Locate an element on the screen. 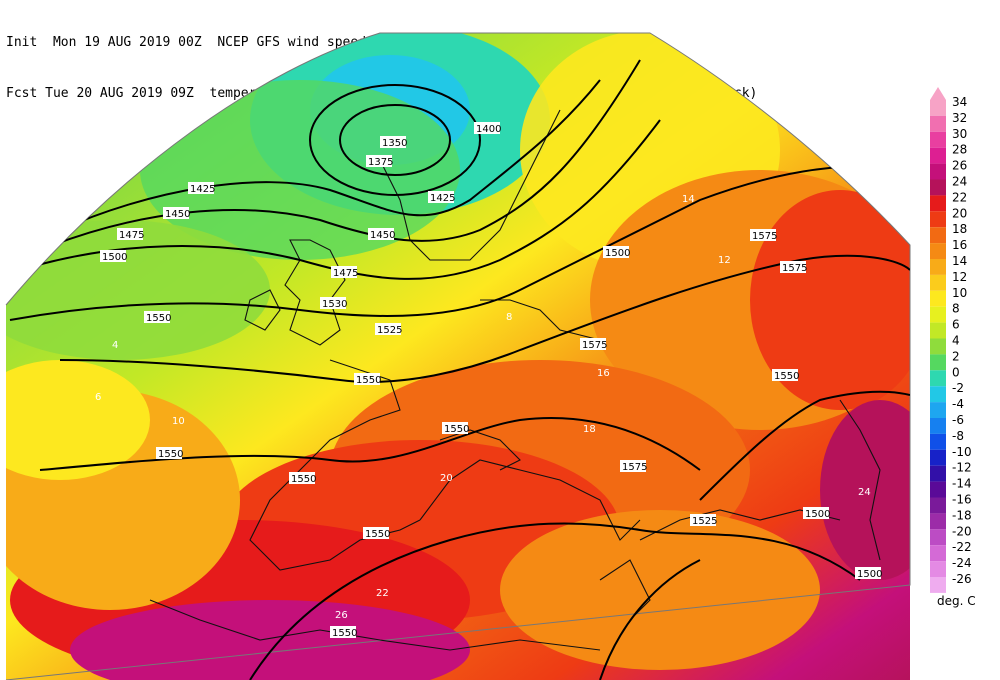 The width and height of the screenshot is (1000, 680). temp-label: 4 is located at coordinates (115, 345).